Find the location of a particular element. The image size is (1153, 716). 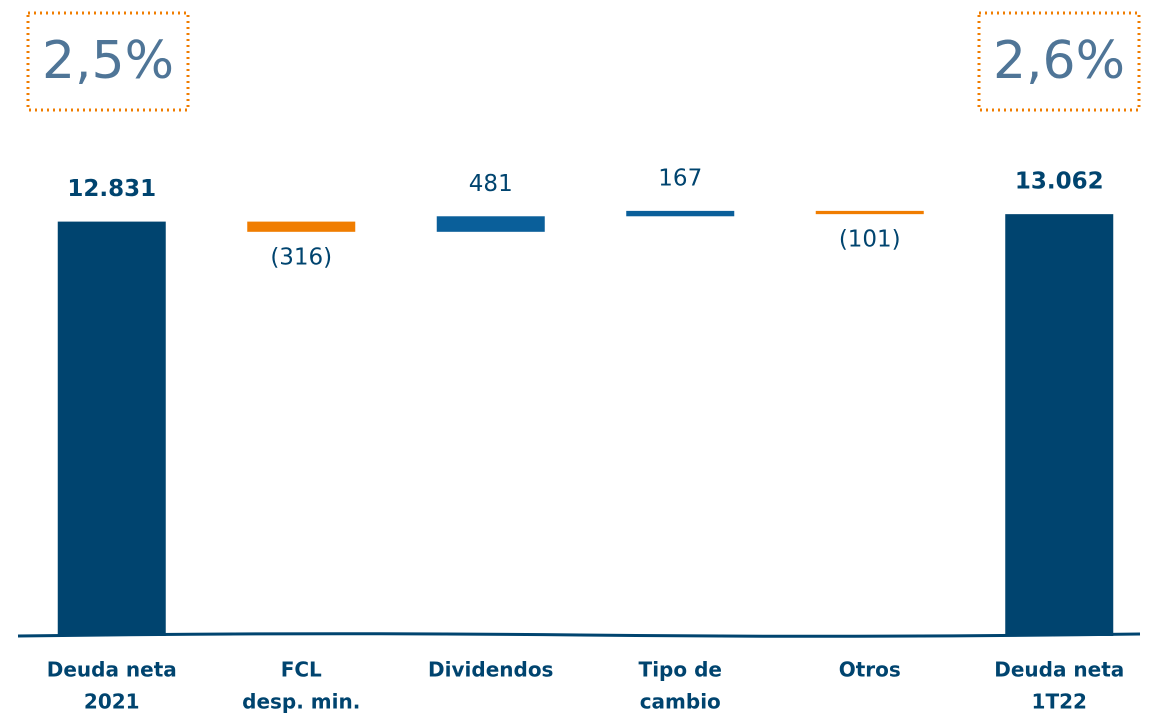

annotation: 2,5% is located at coordinates (108, 61).